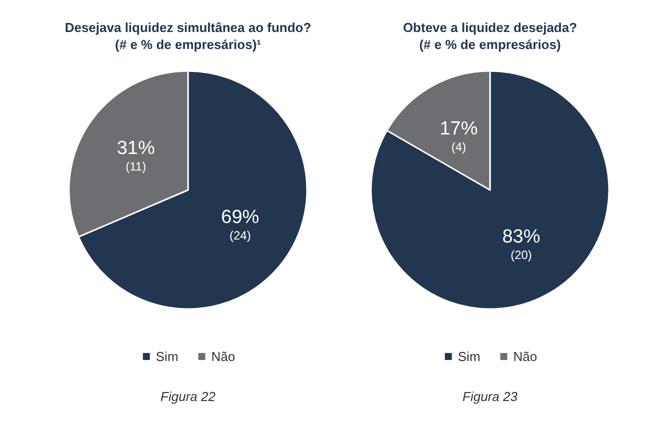  I want to click on data-label: 69% (24), so click(240, 224).